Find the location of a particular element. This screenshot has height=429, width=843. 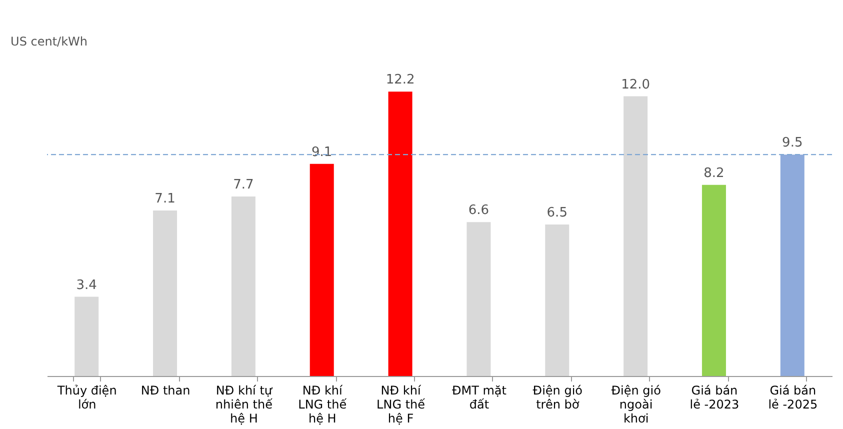

data-label: 9.1 is located at coordinates (322, 152).